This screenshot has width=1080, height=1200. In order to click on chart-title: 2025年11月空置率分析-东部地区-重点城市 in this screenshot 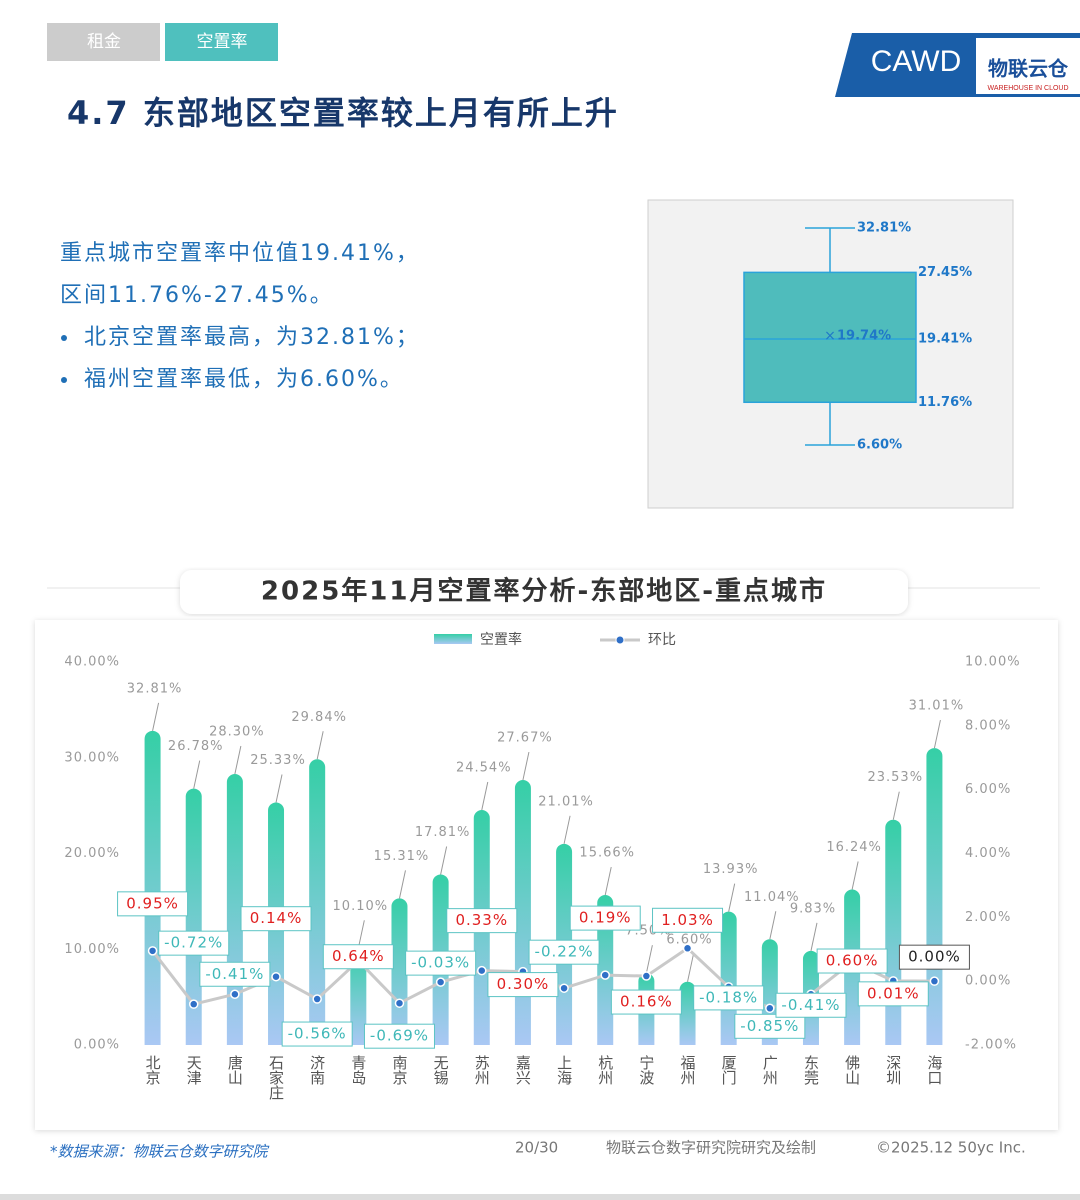, I will do `click(544, 591)`.